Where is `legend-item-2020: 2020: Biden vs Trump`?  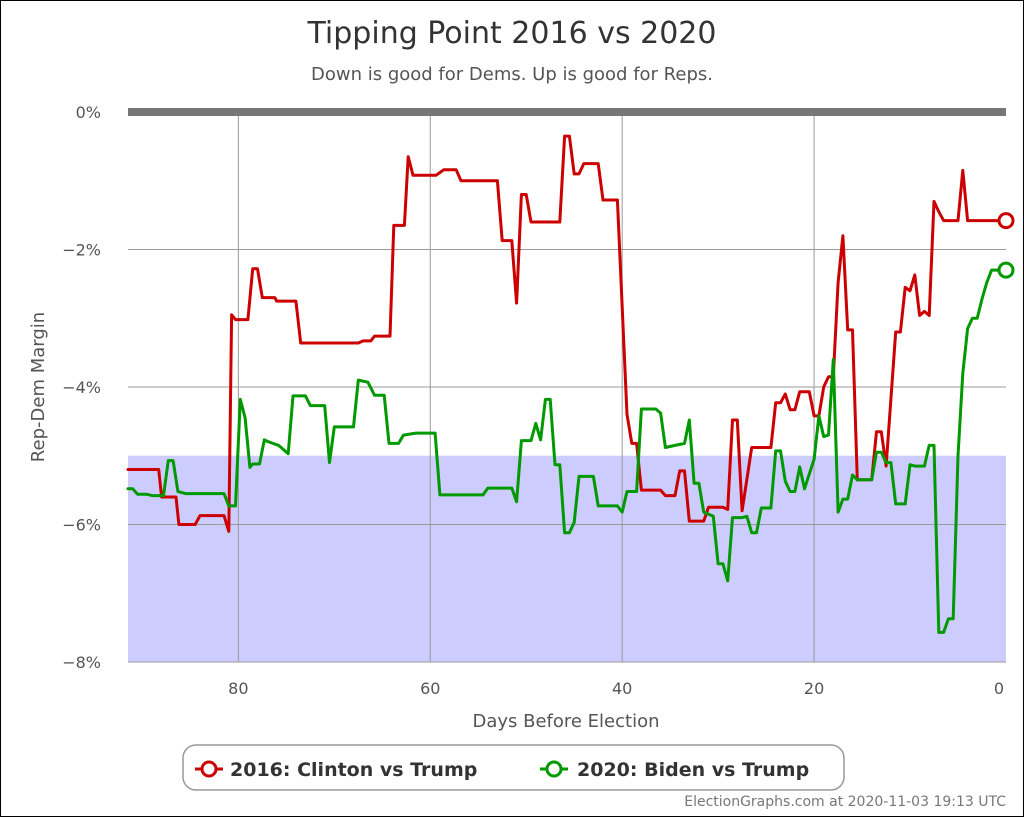 legend-item-2020: 2020: Biden vs Trump is located at coordinates (674, 770).